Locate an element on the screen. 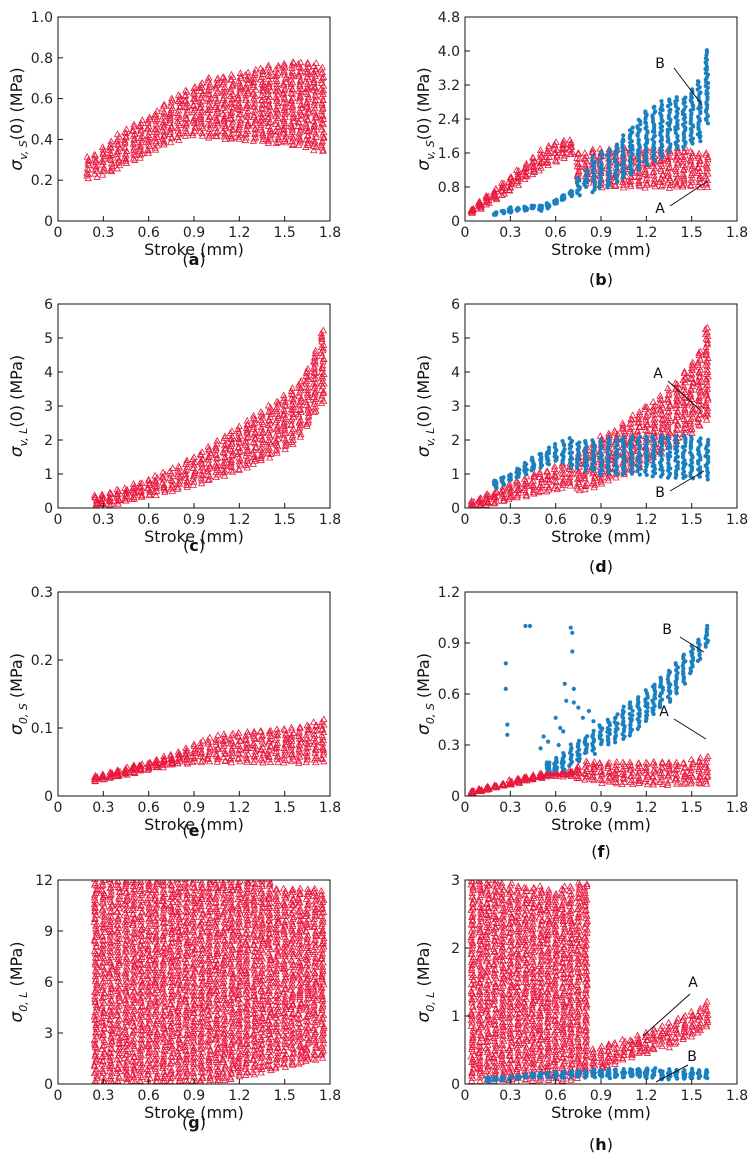  panel-caption: (c) is located at coordinates (194, 545).